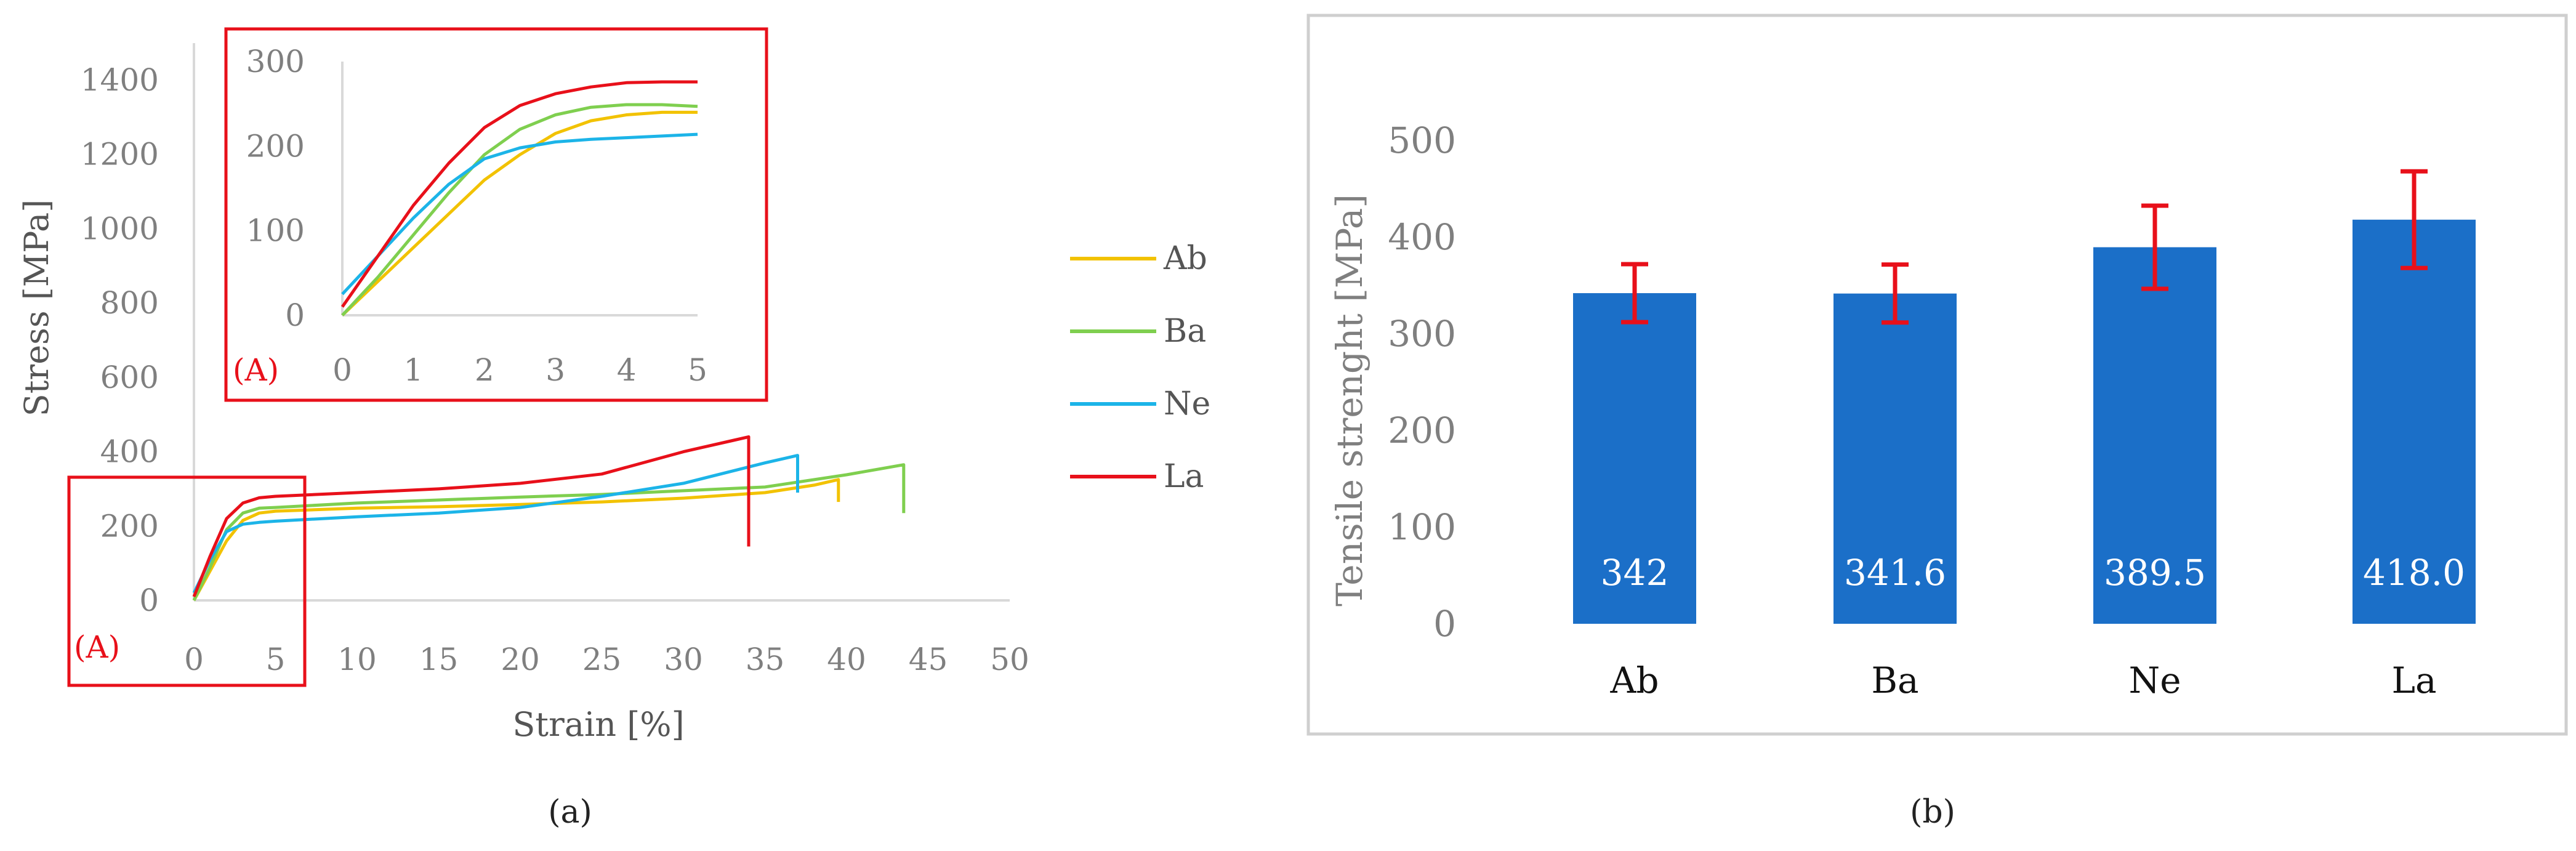 This screenshot has width=2576, height=851. What do you see at coordinates (2414, 573) in the screenshot?
I see `bar-value-label: 418.0` at bounding box center [2414, 573].